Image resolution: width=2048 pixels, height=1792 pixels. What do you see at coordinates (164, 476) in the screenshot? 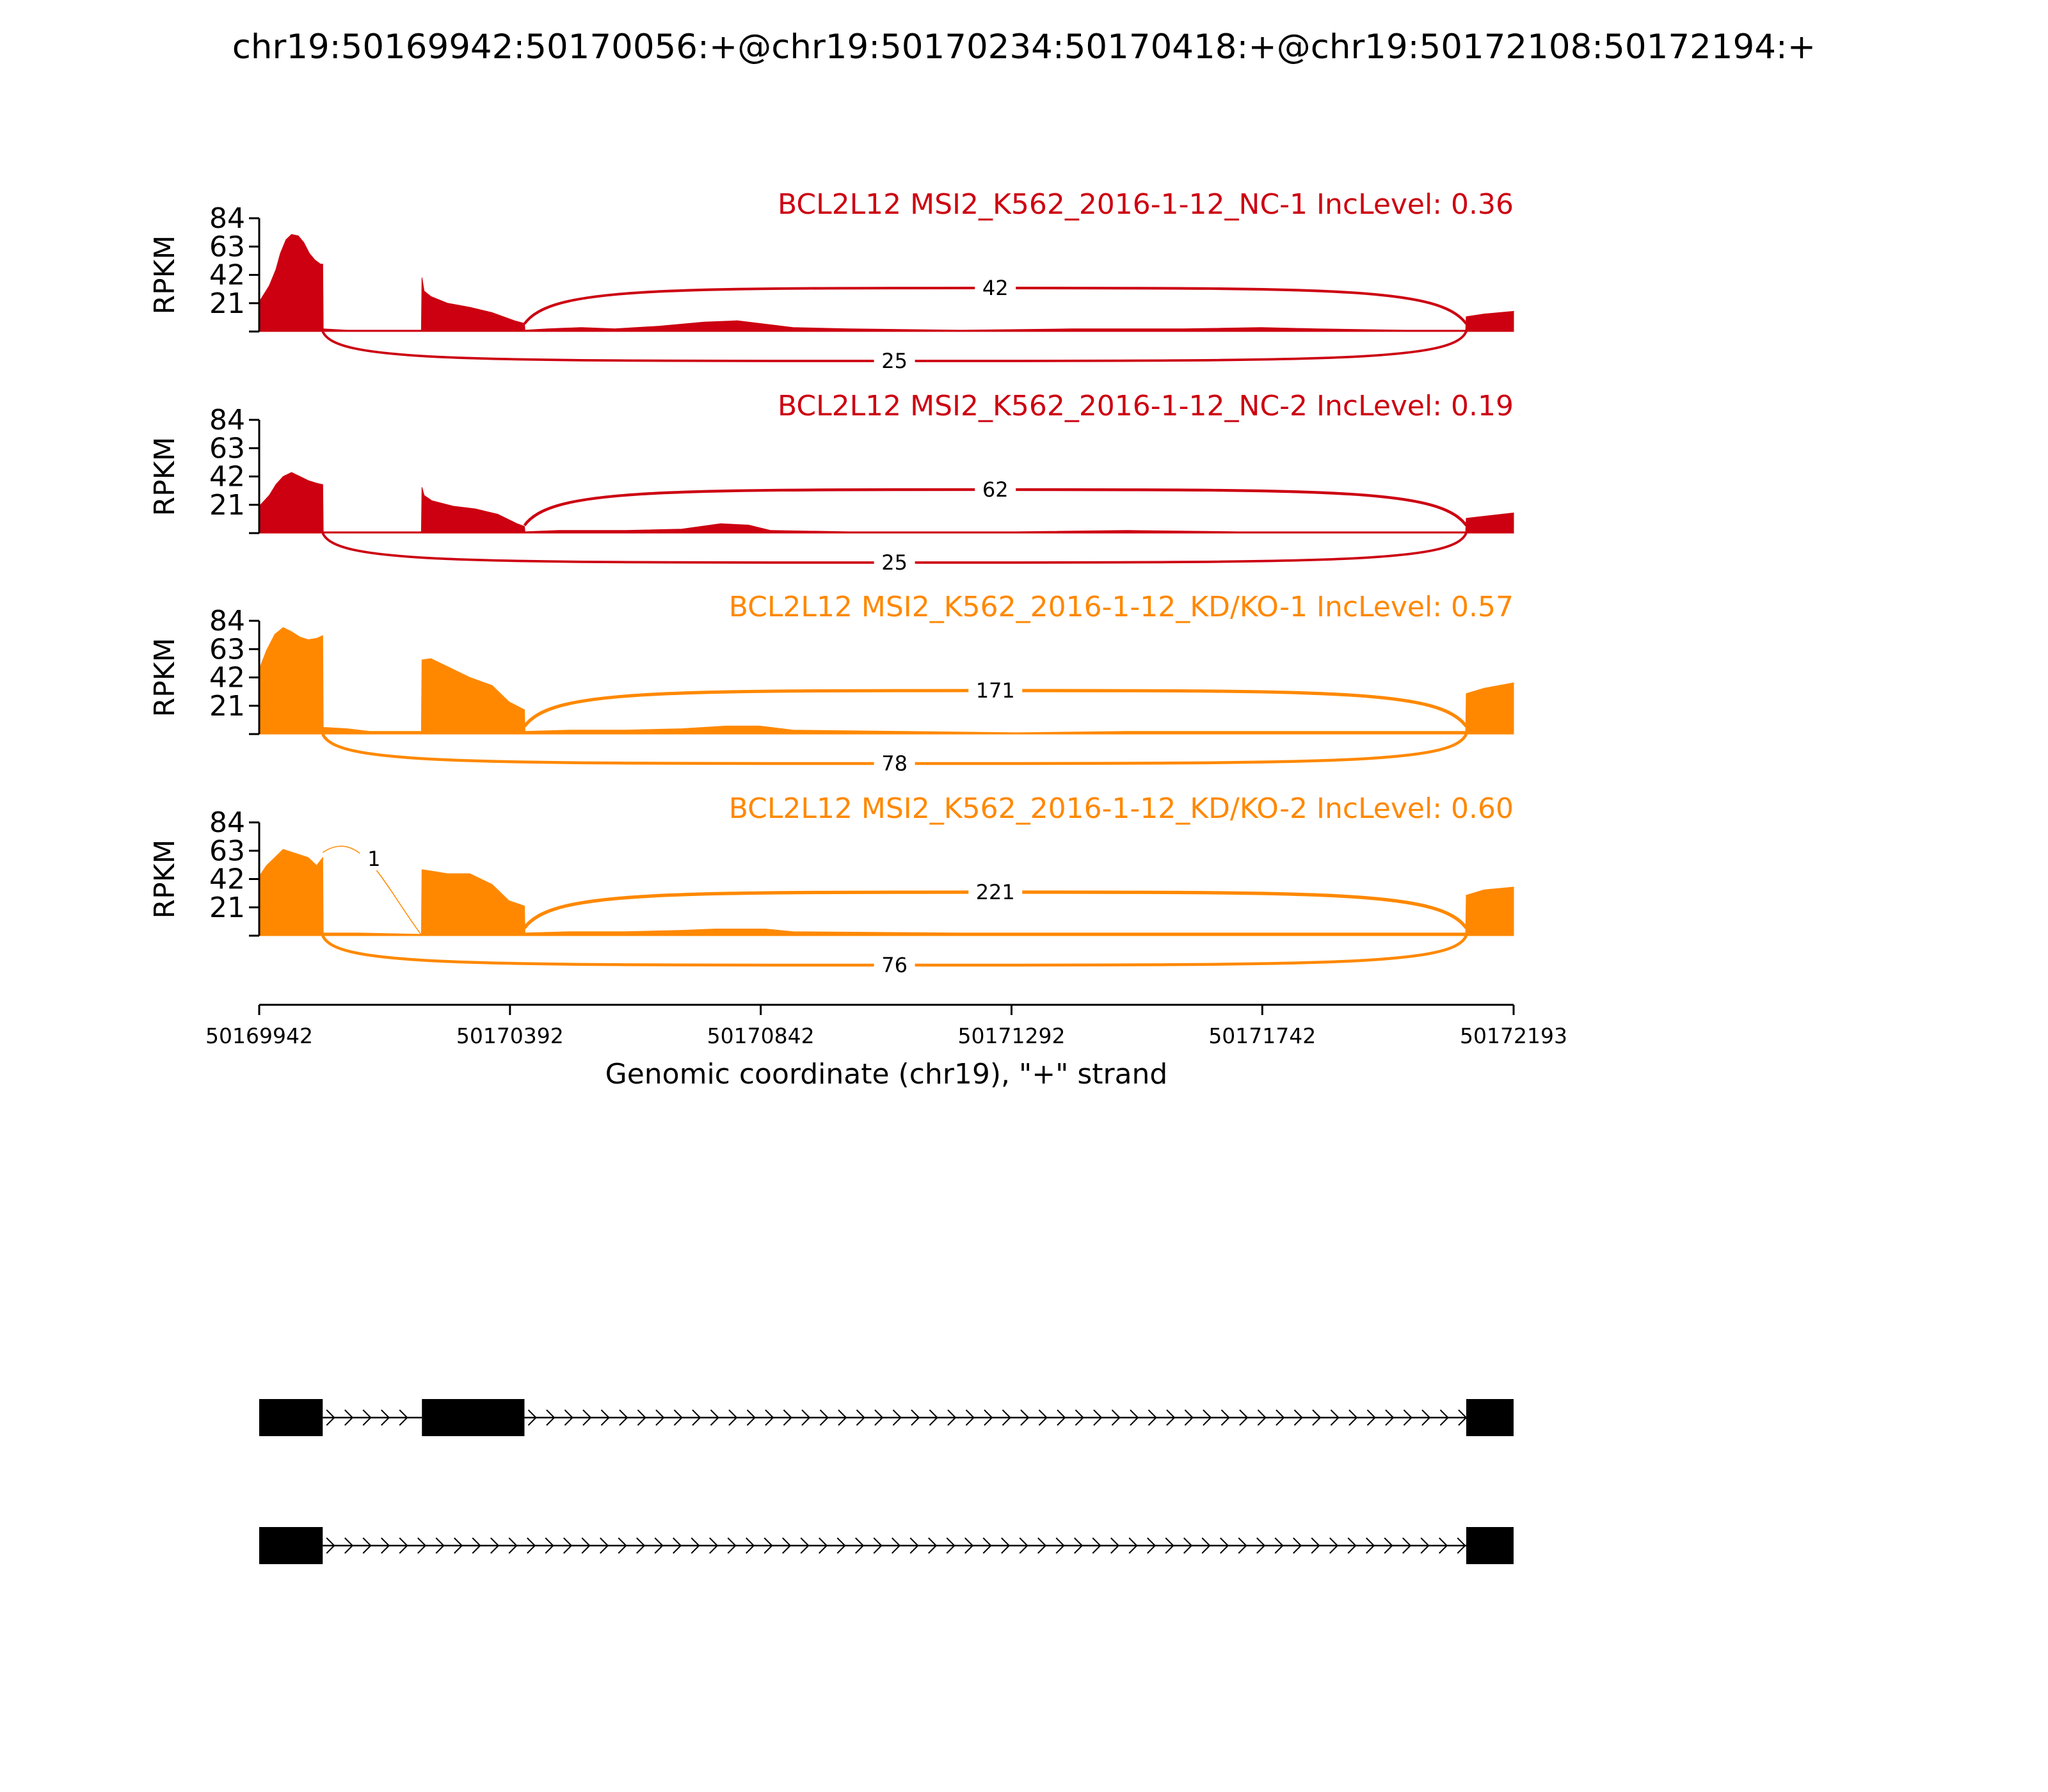
I see `y-axis-label: RPKM` at bounding box center [164, 476].